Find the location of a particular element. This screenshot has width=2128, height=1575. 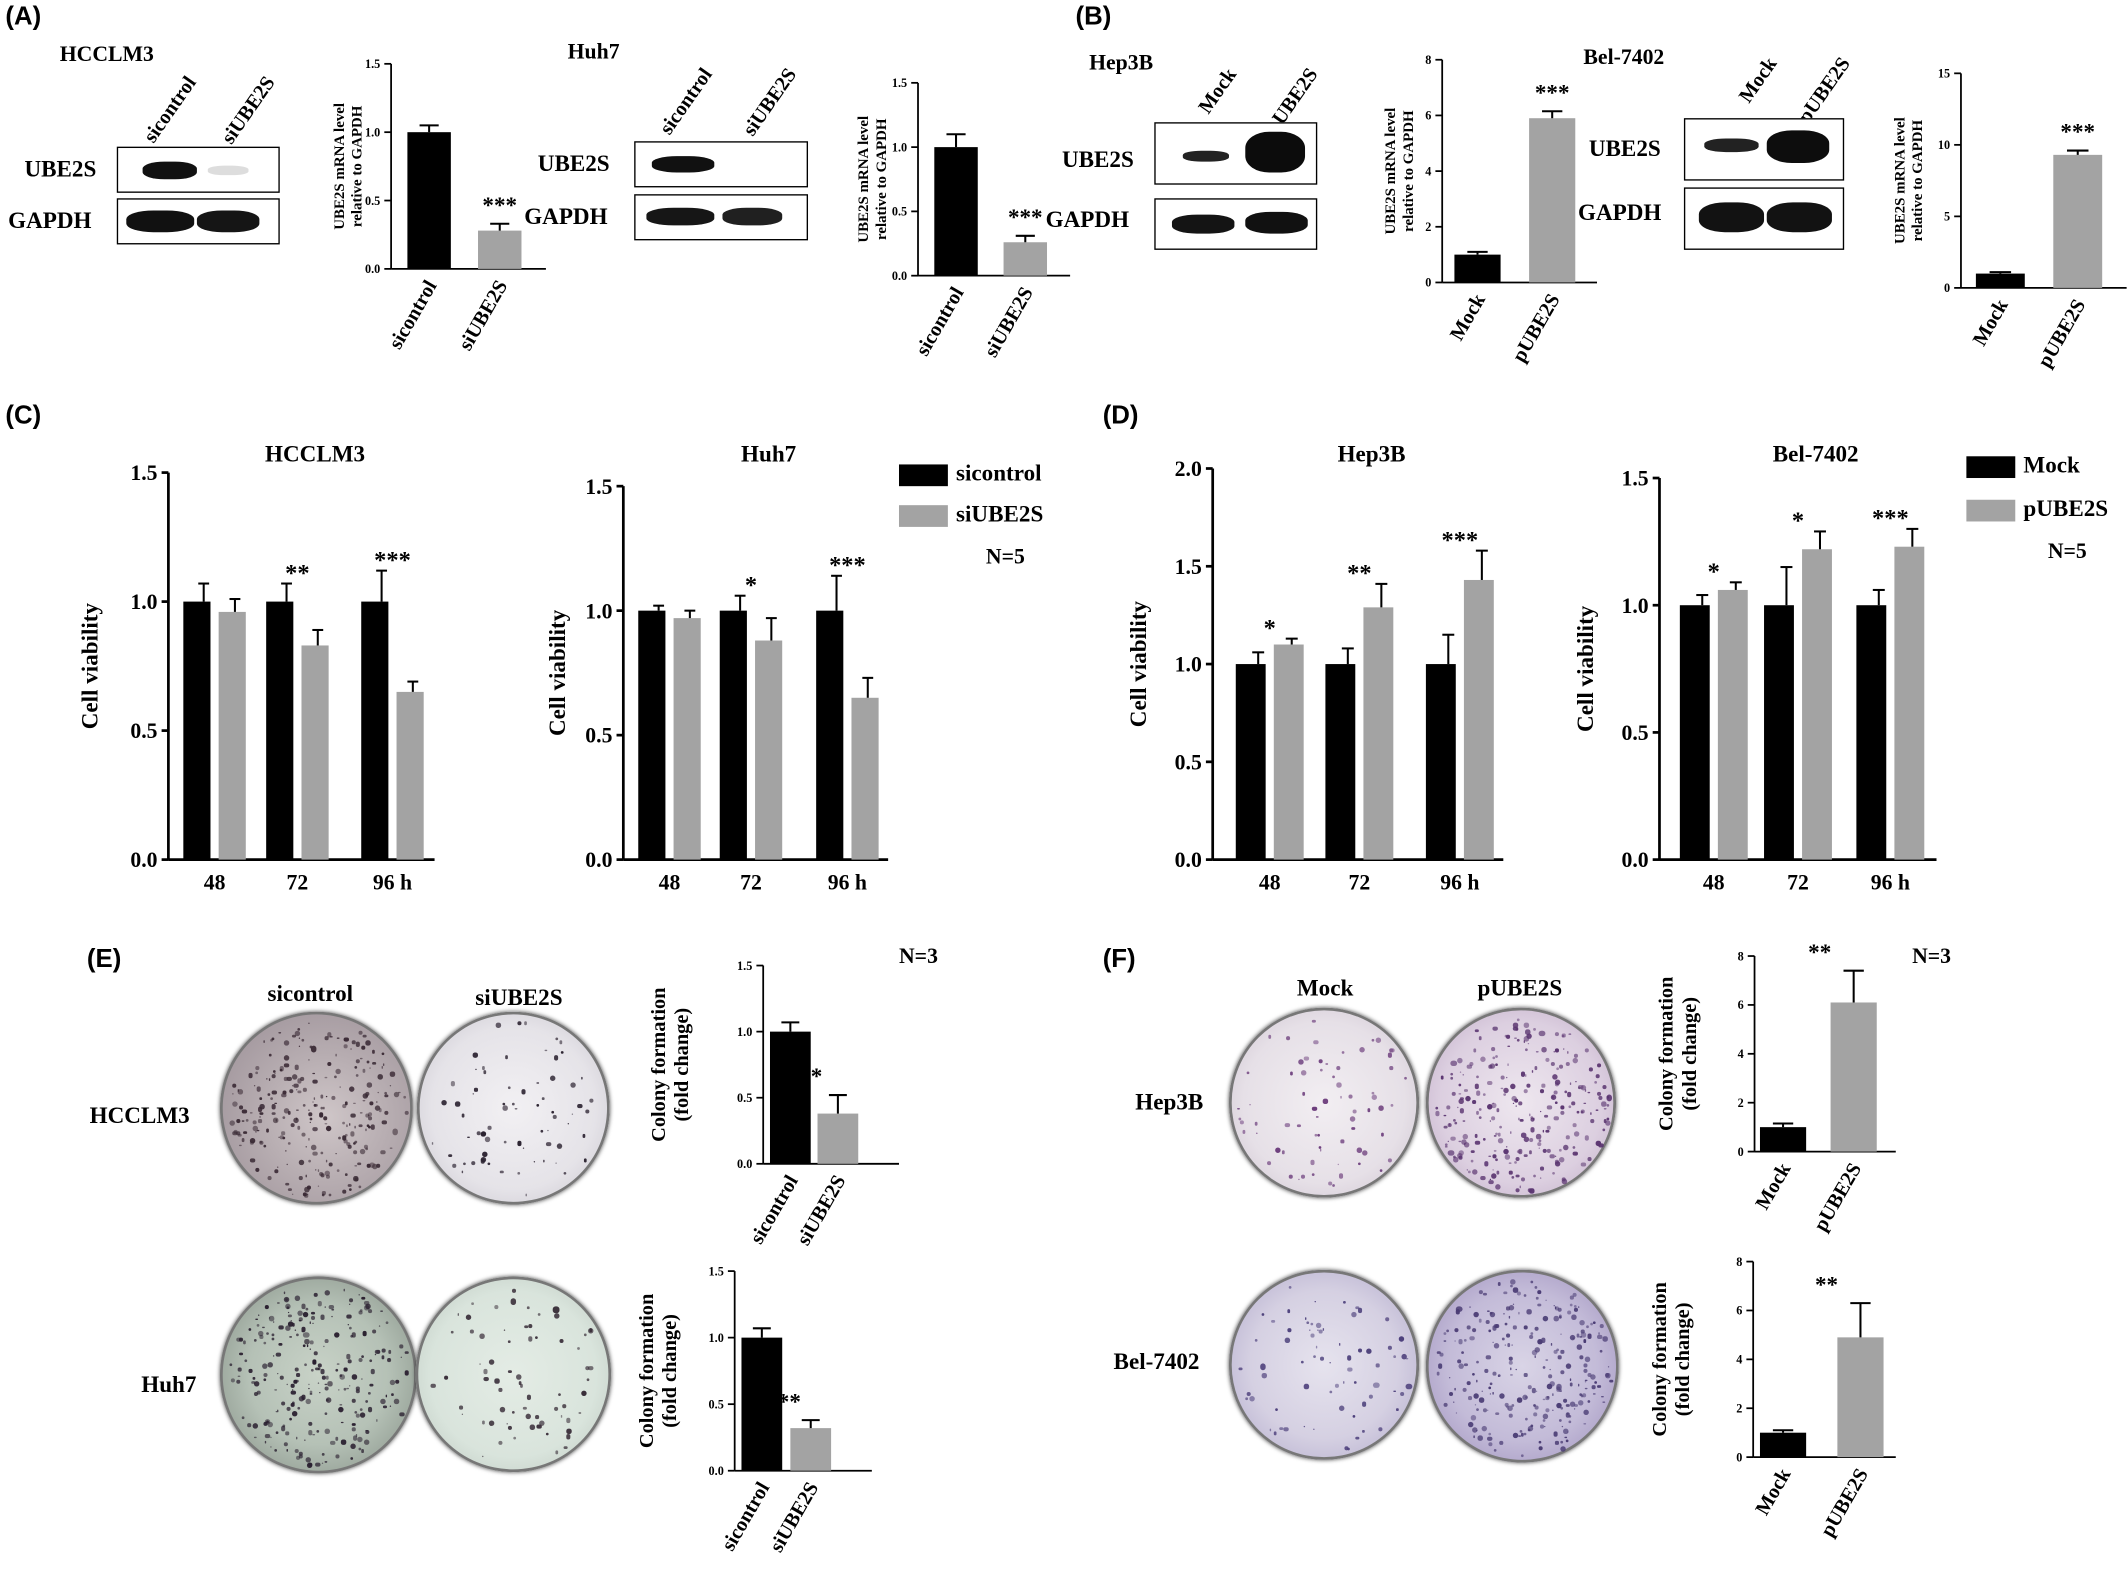

y-tick-label: 1.5 is located at coordinates (598, 487).